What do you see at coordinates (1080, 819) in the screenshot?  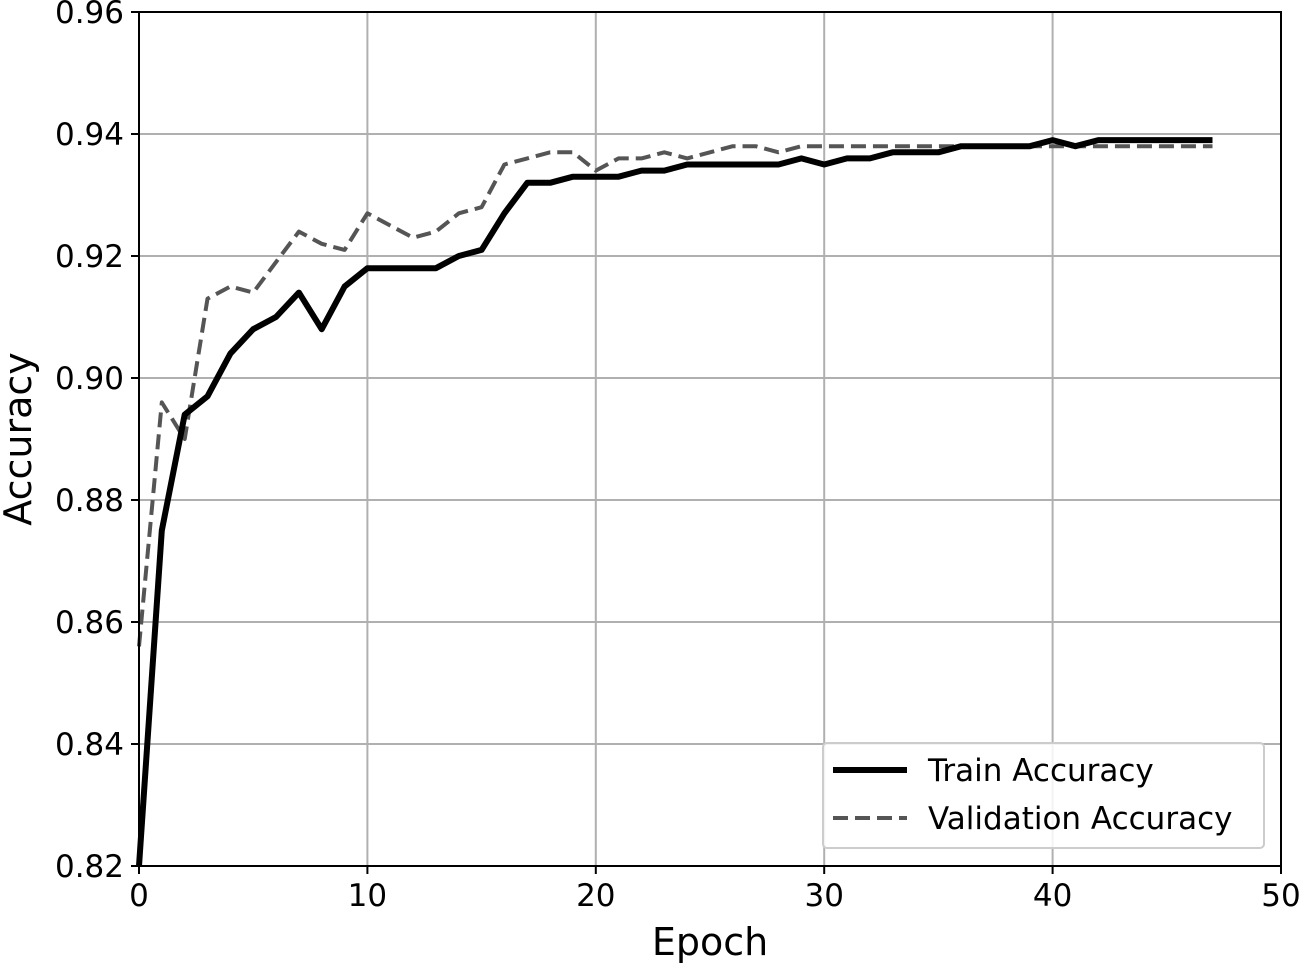 I see `legend-label-validation: Validation Accuracy` at bounding box center [1080, 819].